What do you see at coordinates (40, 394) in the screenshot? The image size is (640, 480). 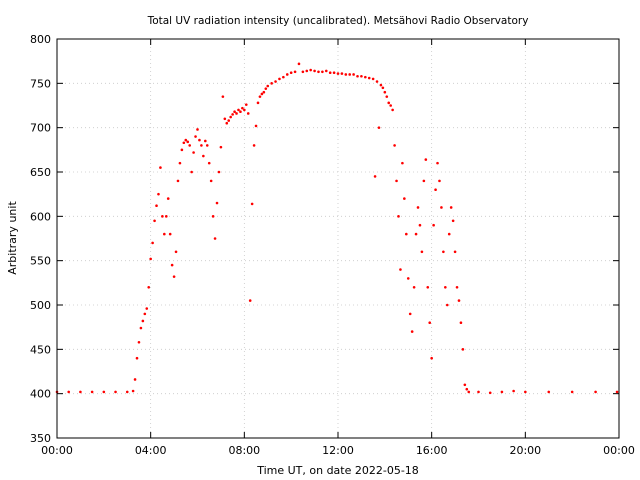 I see `y-tick-label: 400` at bounding box center [40, 394].